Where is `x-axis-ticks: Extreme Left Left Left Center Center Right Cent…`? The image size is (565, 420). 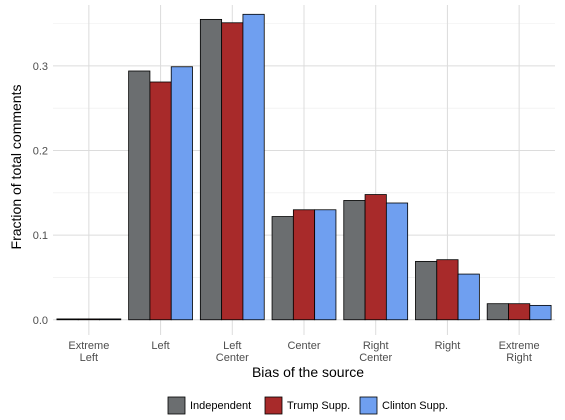
x-axis-ticks: Extreme Left Left Left Center Center Right Cent… is located at coordinates (303, 352).